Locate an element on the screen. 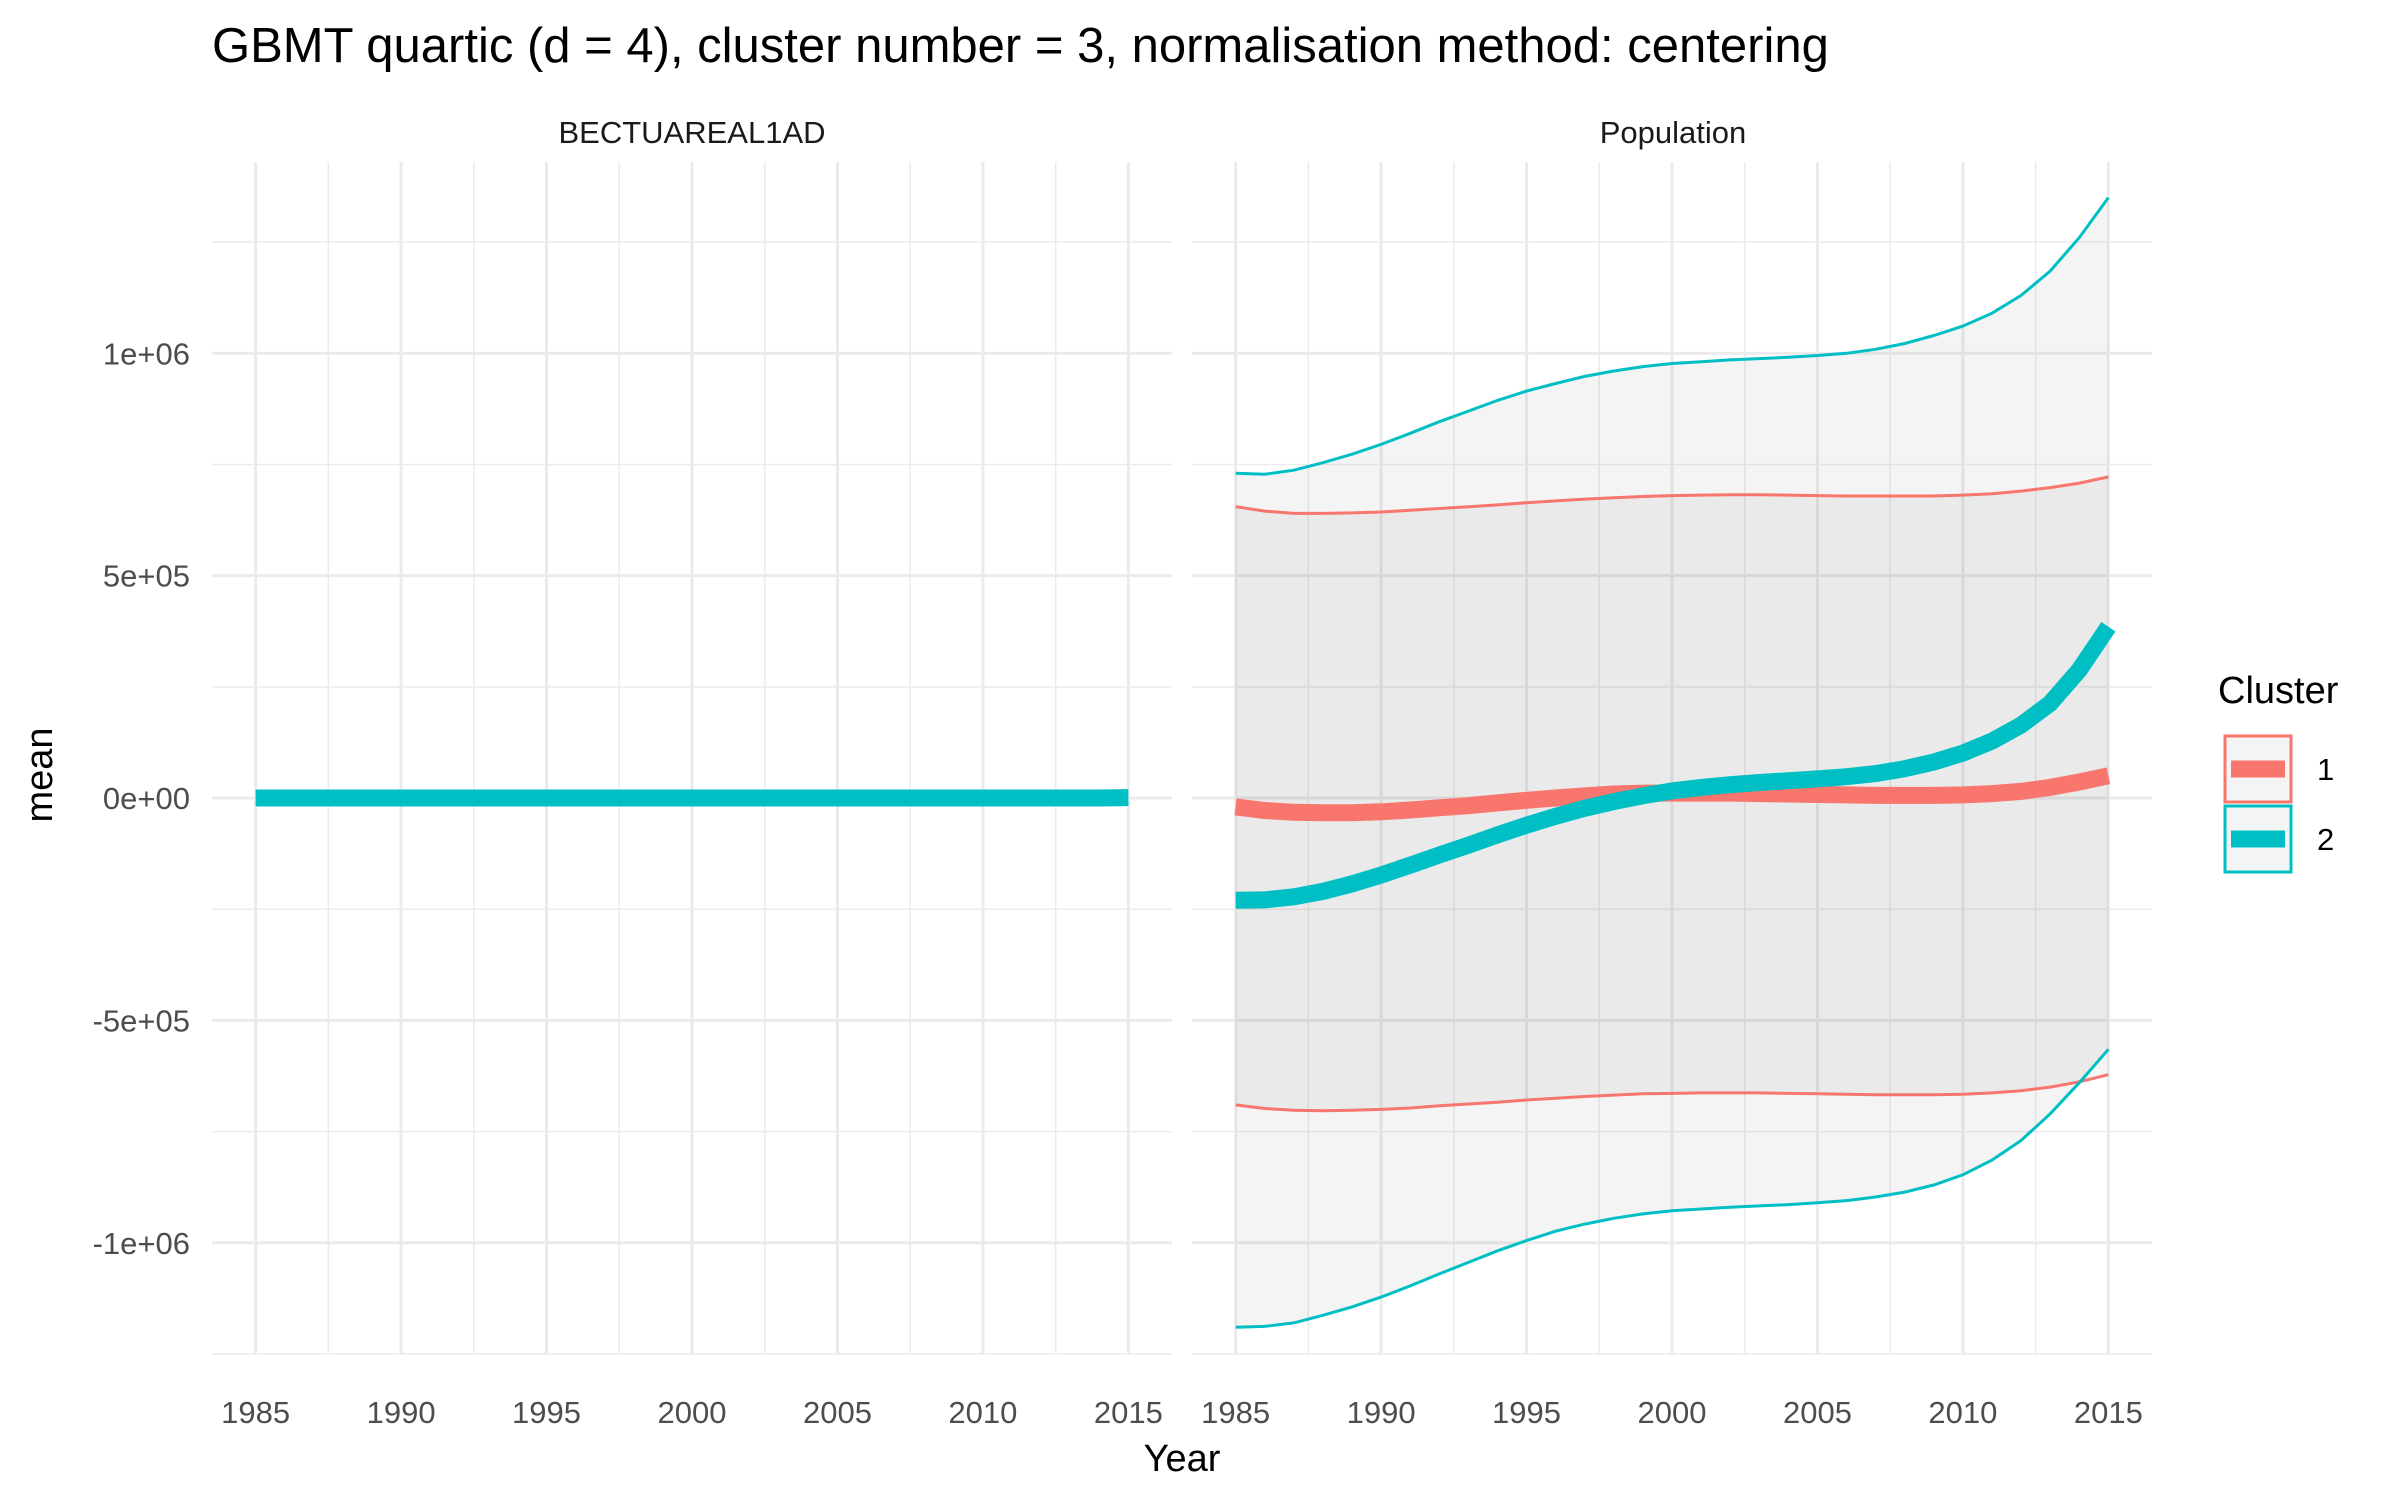  legend: Cluster 12 is located at coordinates (2278, 771).